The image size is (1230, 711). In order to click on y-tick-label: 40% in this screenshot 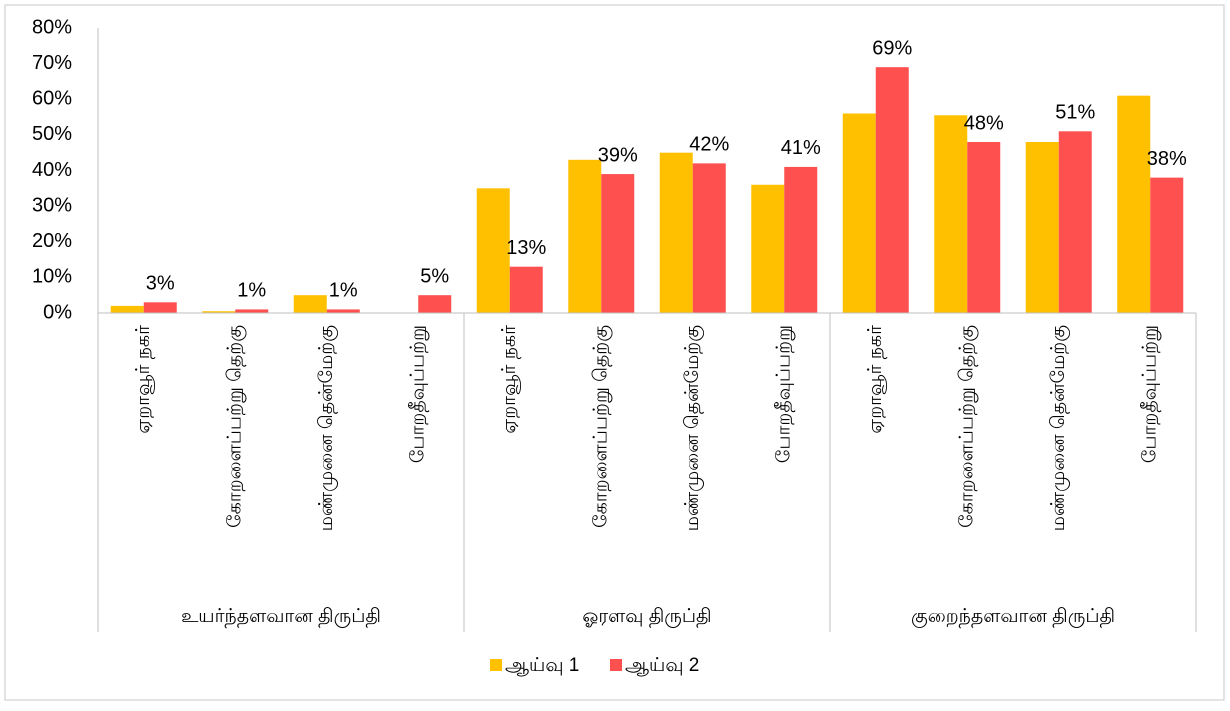, I will do `click(52, 170)`.